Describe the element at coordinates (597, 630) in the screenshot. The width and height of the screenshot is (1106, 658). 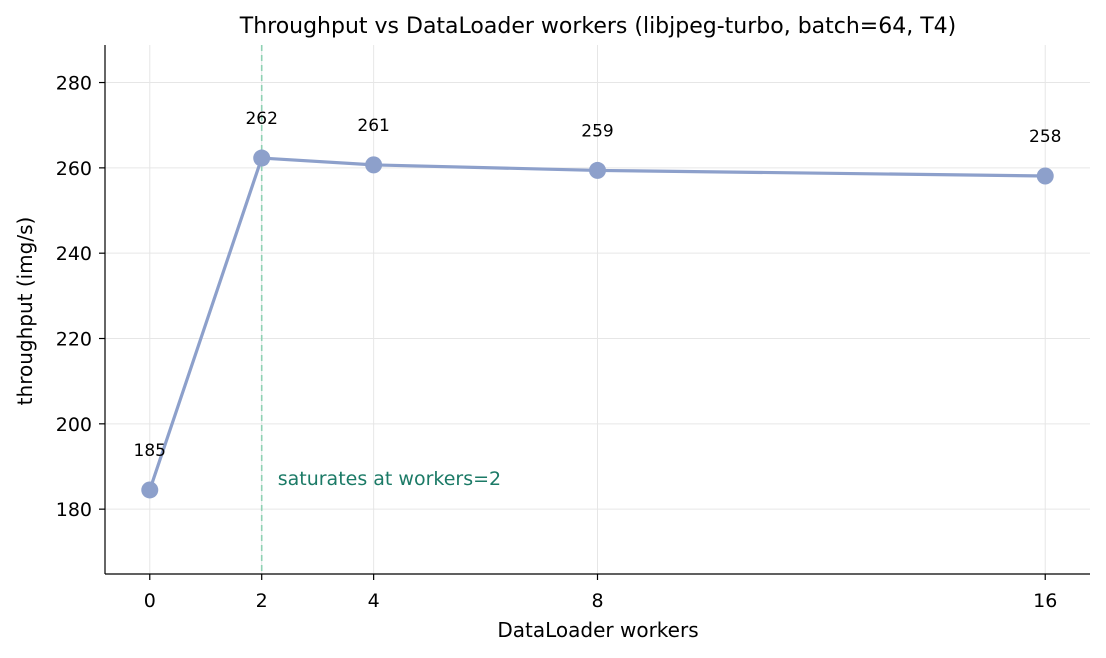
I see `x-axis-label: DataLoader workers` at that location.